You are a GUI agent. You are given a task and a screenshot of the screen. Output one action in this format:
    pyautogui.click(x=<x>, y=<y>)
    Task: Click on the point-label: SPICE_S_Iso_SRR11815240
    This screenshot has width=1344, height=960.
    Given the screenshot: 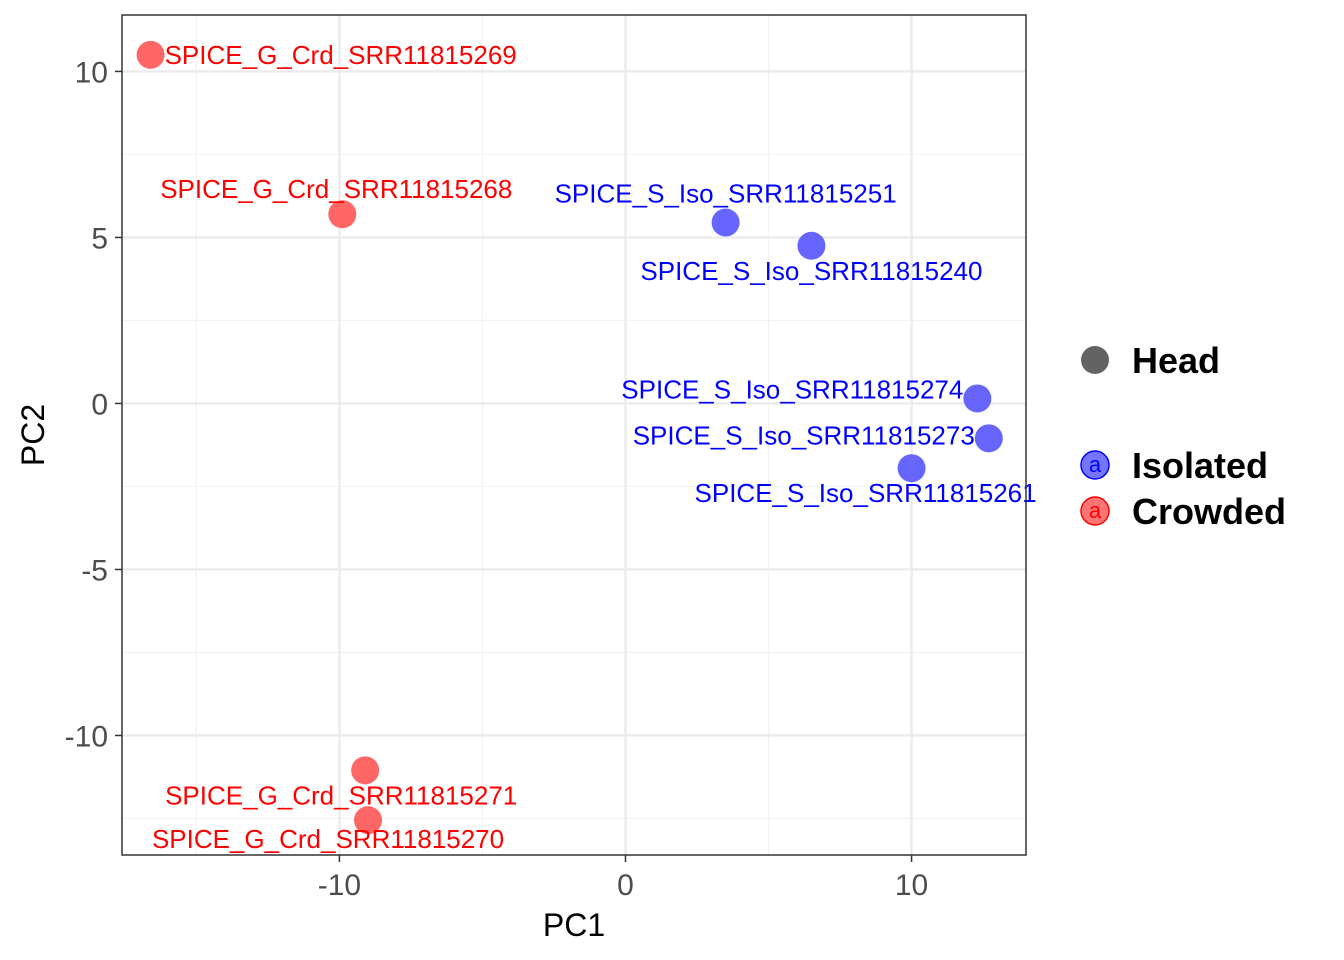 What is the action you would take?
    pyautogui.click(x=811, y=271)
    